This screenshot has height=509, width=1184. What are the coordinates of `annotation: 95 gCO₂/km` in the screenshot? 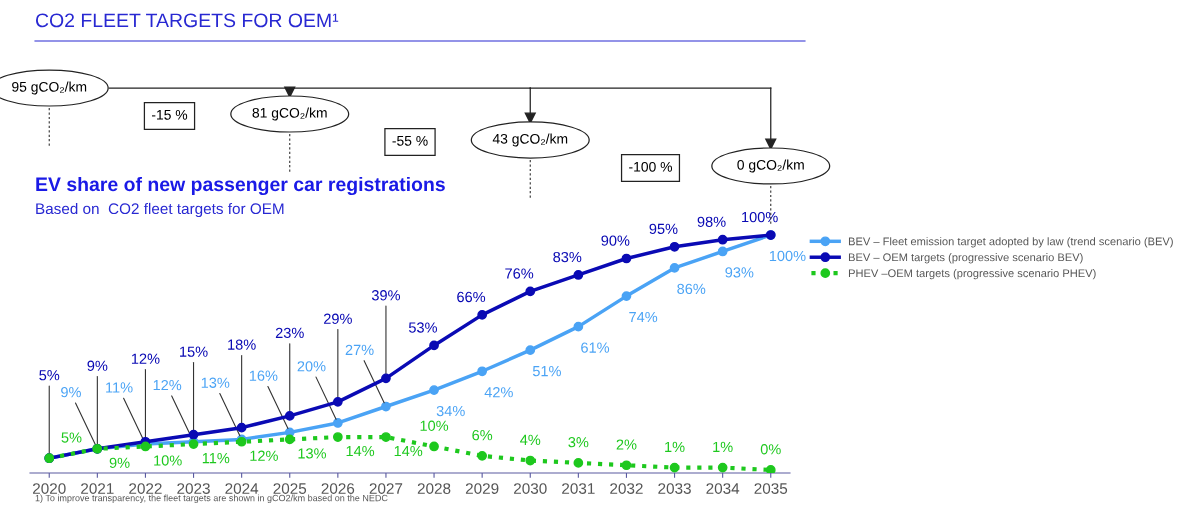 It's located at (49, 88).